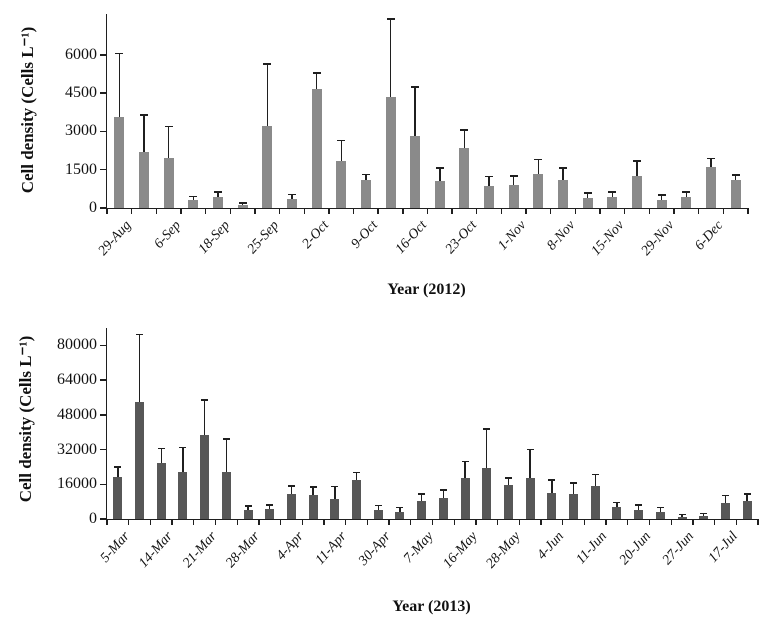 The width and height of the screenshot is (765, 640). Describe the element at coordinates (511, 236) in the screenshot. I see `x-tick-label: 1-Nov` at that location.